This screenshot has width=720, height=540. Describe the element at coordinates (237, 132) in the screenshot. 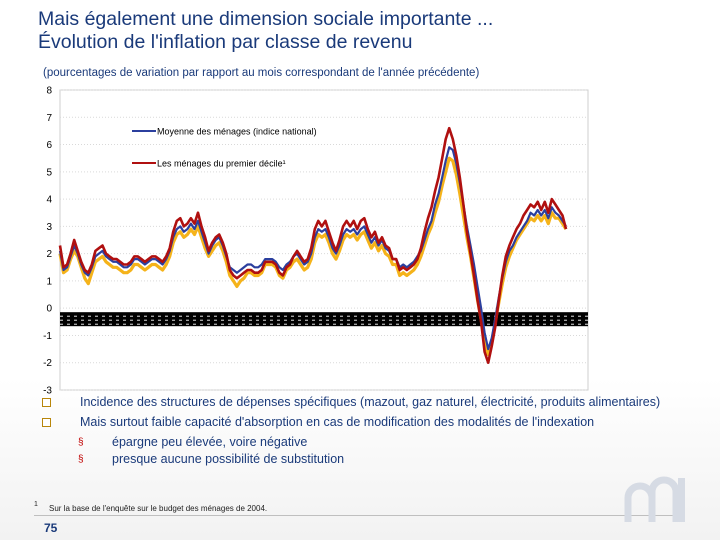

I see `legend-entry: Moyenne des ménages (indice national)` at that location.